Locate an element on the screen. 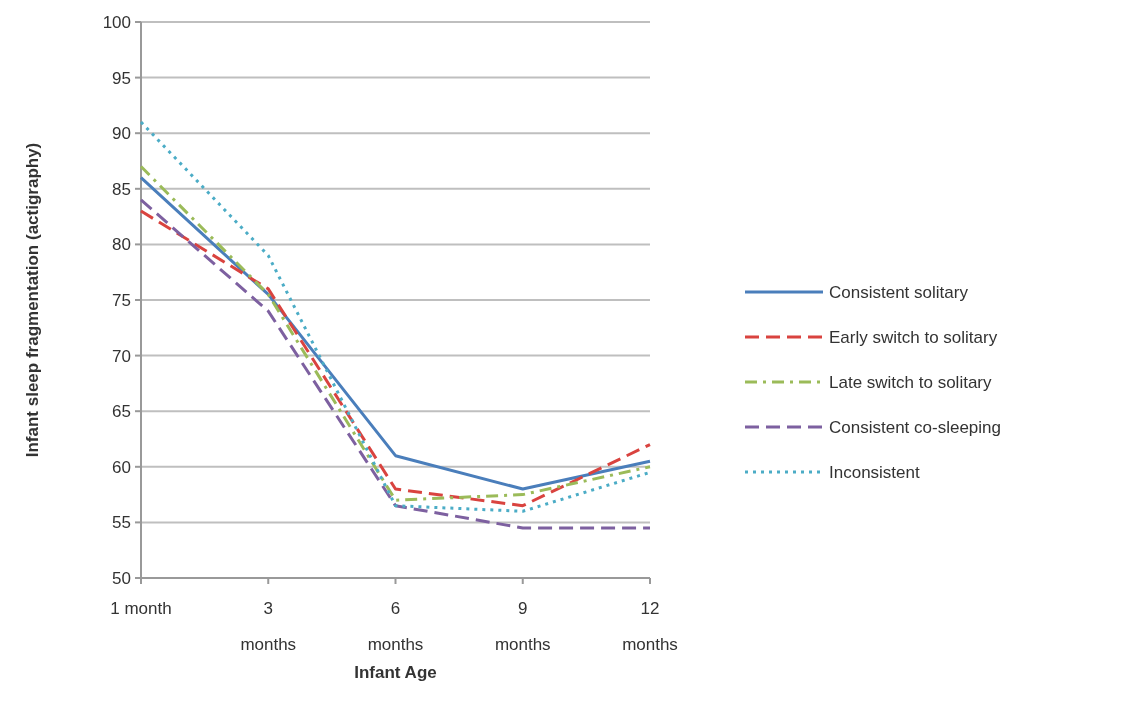 This screenshot has width=1128, height=716. y-tick-label: 55 is located at coordinates (121, 523).